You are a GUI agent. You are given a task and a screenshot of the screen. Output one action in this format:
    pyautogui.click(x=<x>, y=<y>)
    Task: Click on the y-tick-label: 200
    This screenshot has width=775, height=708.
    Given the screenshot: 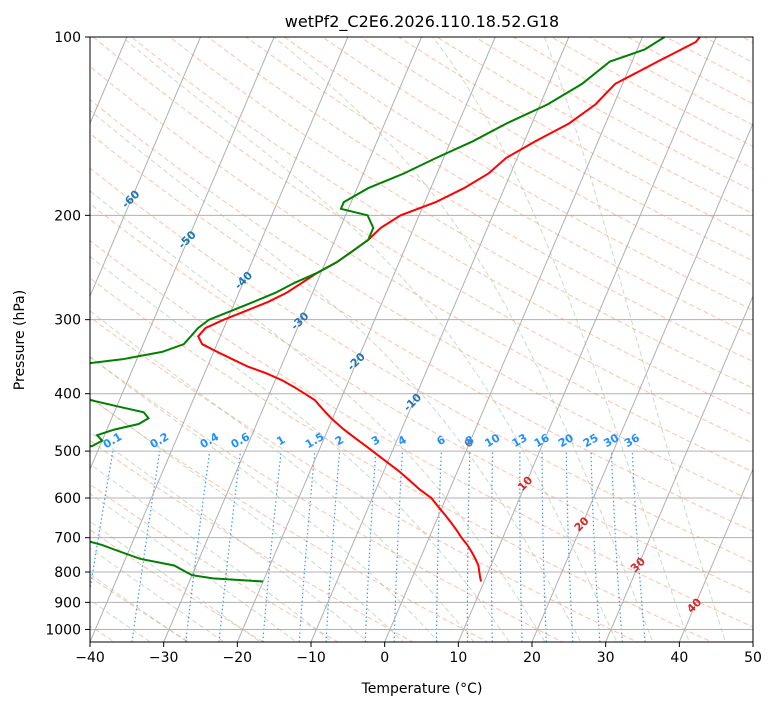 What is the action you would take?
    pyautogui.click(x=67, y=216)
    